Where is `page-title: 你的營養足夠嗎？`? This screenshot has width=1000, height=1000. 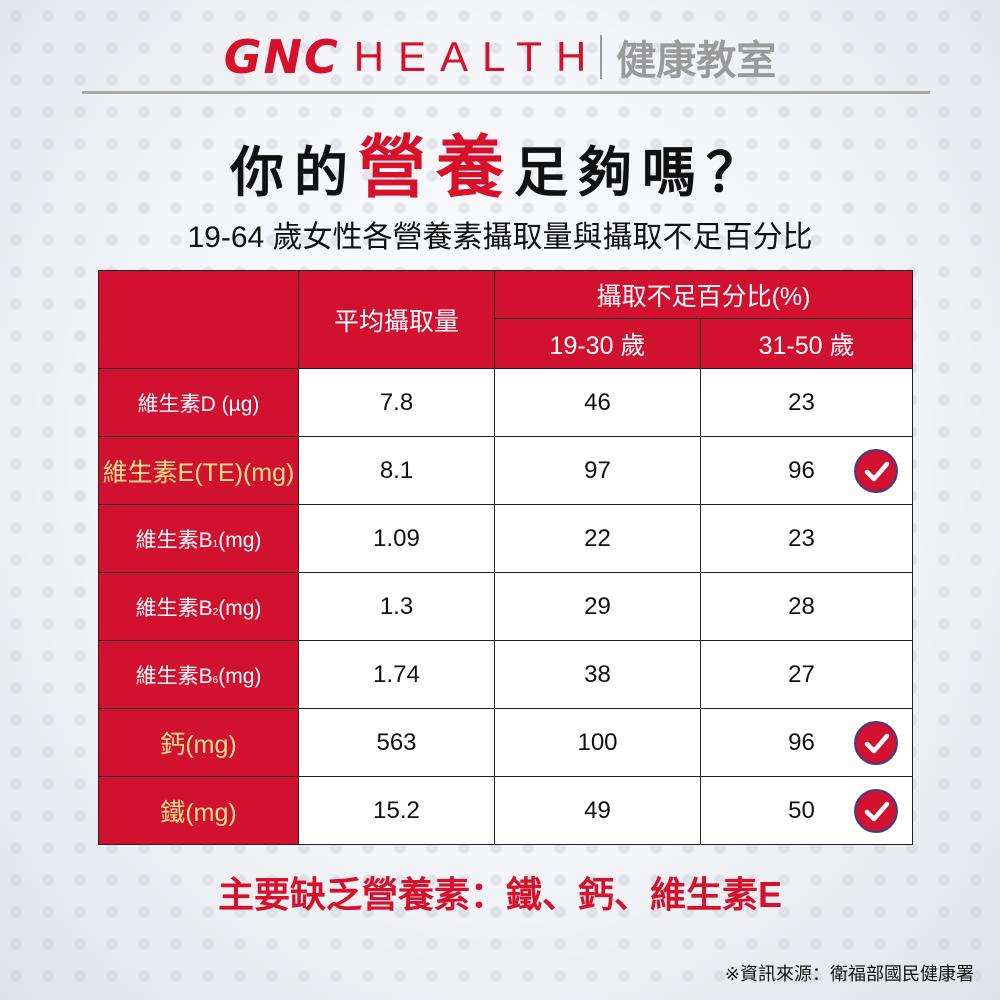 page-title: 你的營養足夠嗎？ is located at coordinates (500, 161).